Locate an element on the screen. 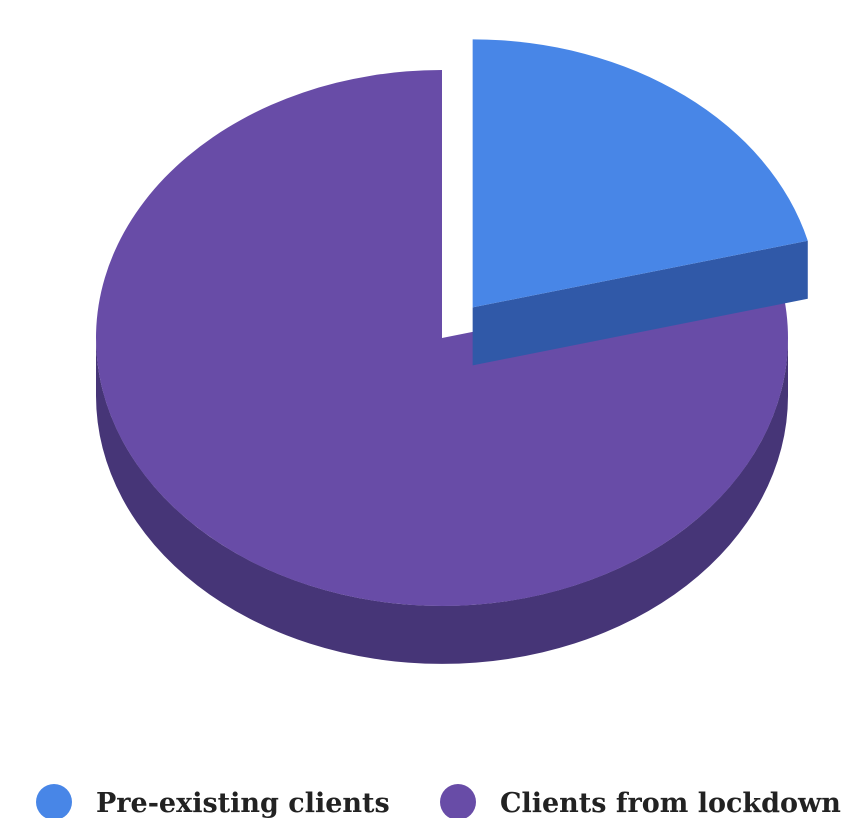 This screenshot has width=844, height=818. legend-item-1: Clients from lockdown is located at coordinates (640, 801).